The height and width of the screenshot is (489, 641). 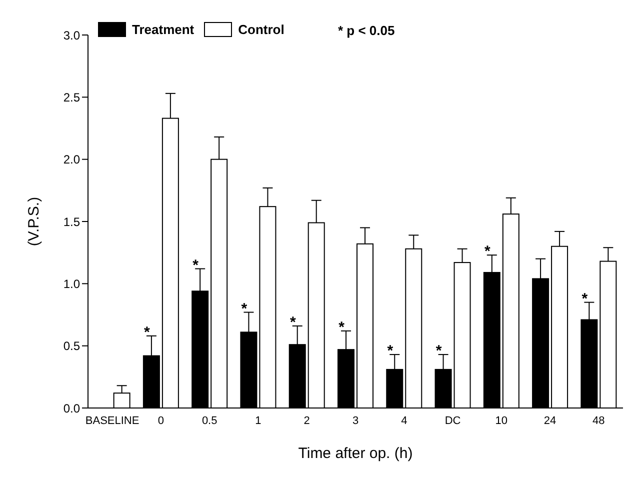 I want to click on legend-label: Treatment, so click(x=163, y=29).